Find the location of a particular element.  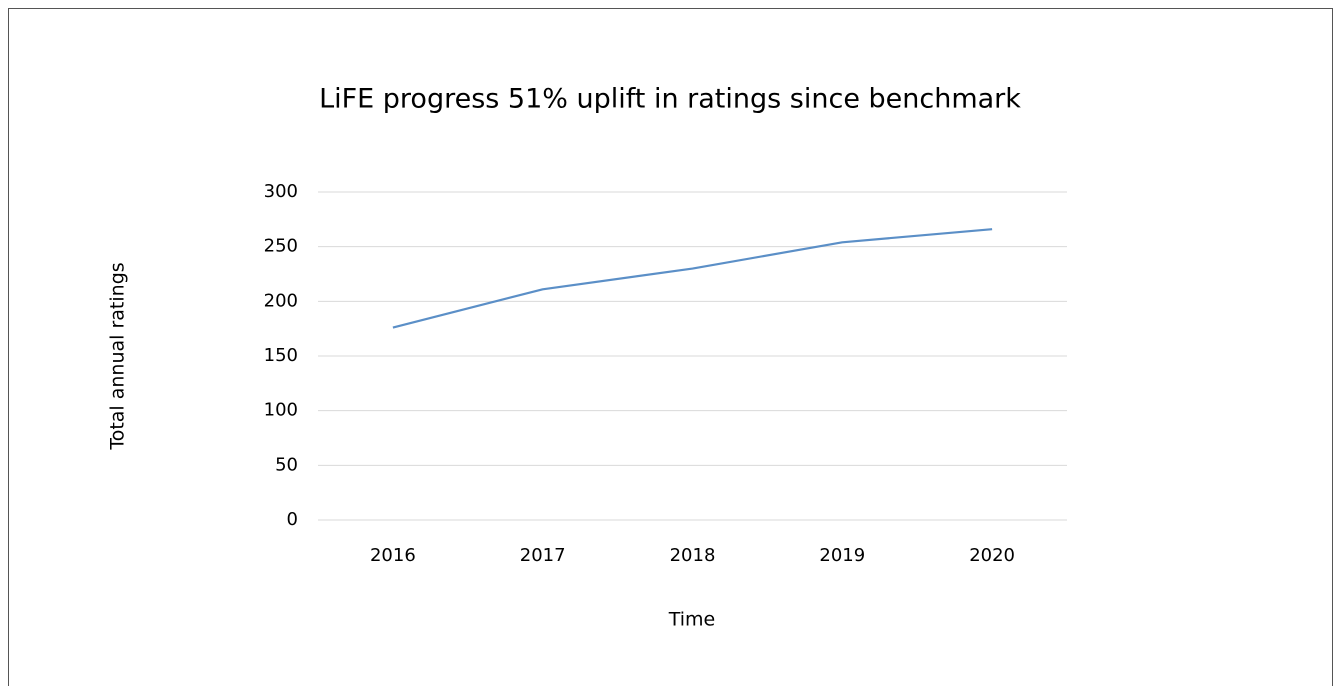

y-tick-label: 200 is located at coordinates (281, 300).